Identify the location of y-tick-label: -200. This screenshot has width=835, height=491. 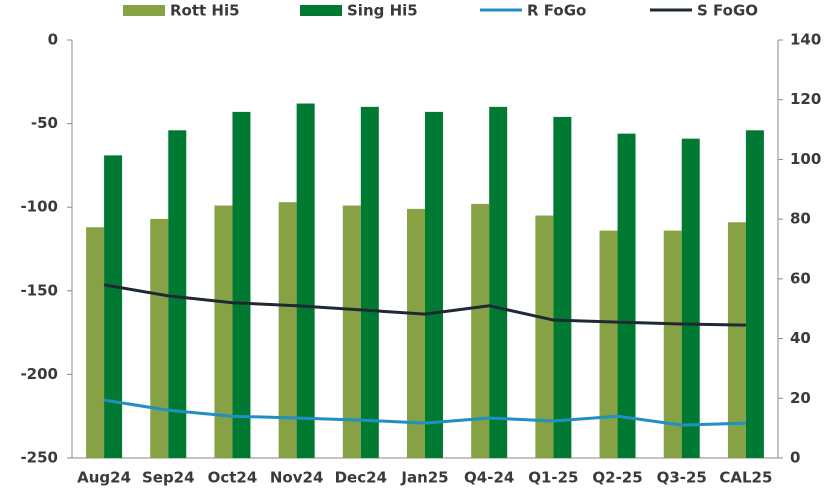
(39, 374).